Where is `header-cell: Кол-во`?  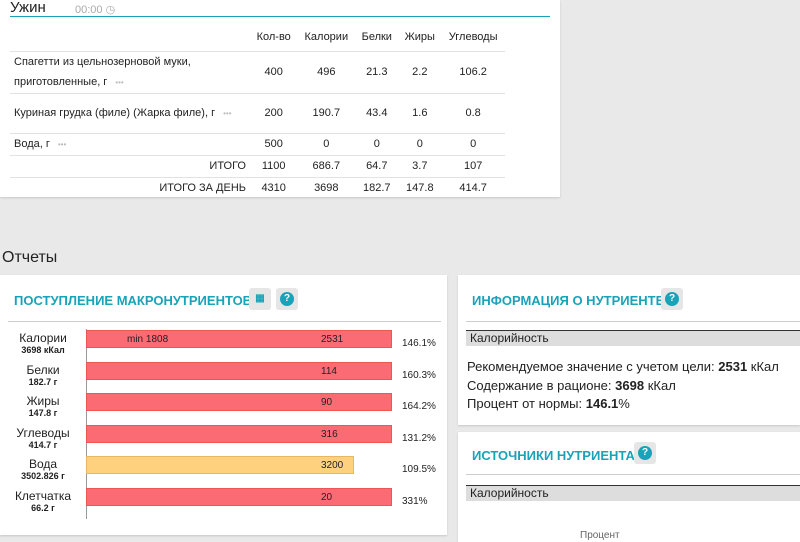 header-cell: Кол-во is located at coordinates (273, 36).